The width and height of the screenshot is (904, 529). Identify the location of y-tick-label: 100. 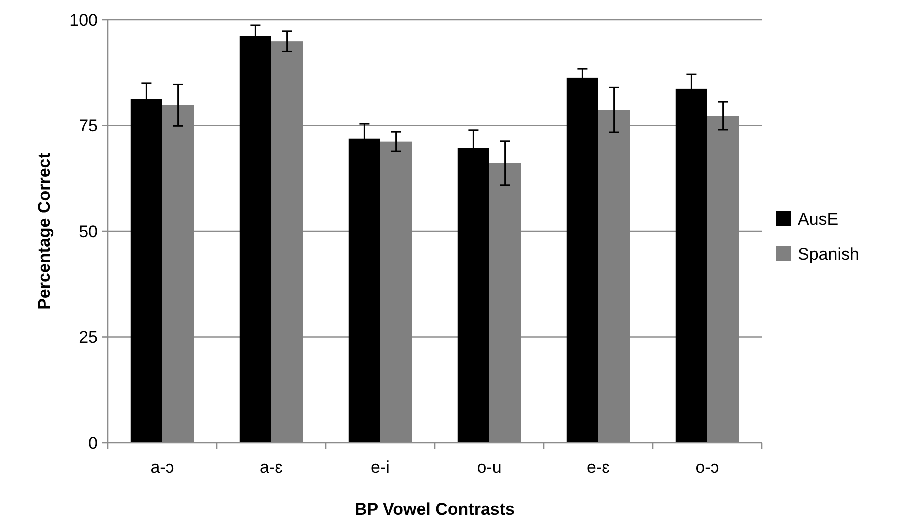
(84, 20).